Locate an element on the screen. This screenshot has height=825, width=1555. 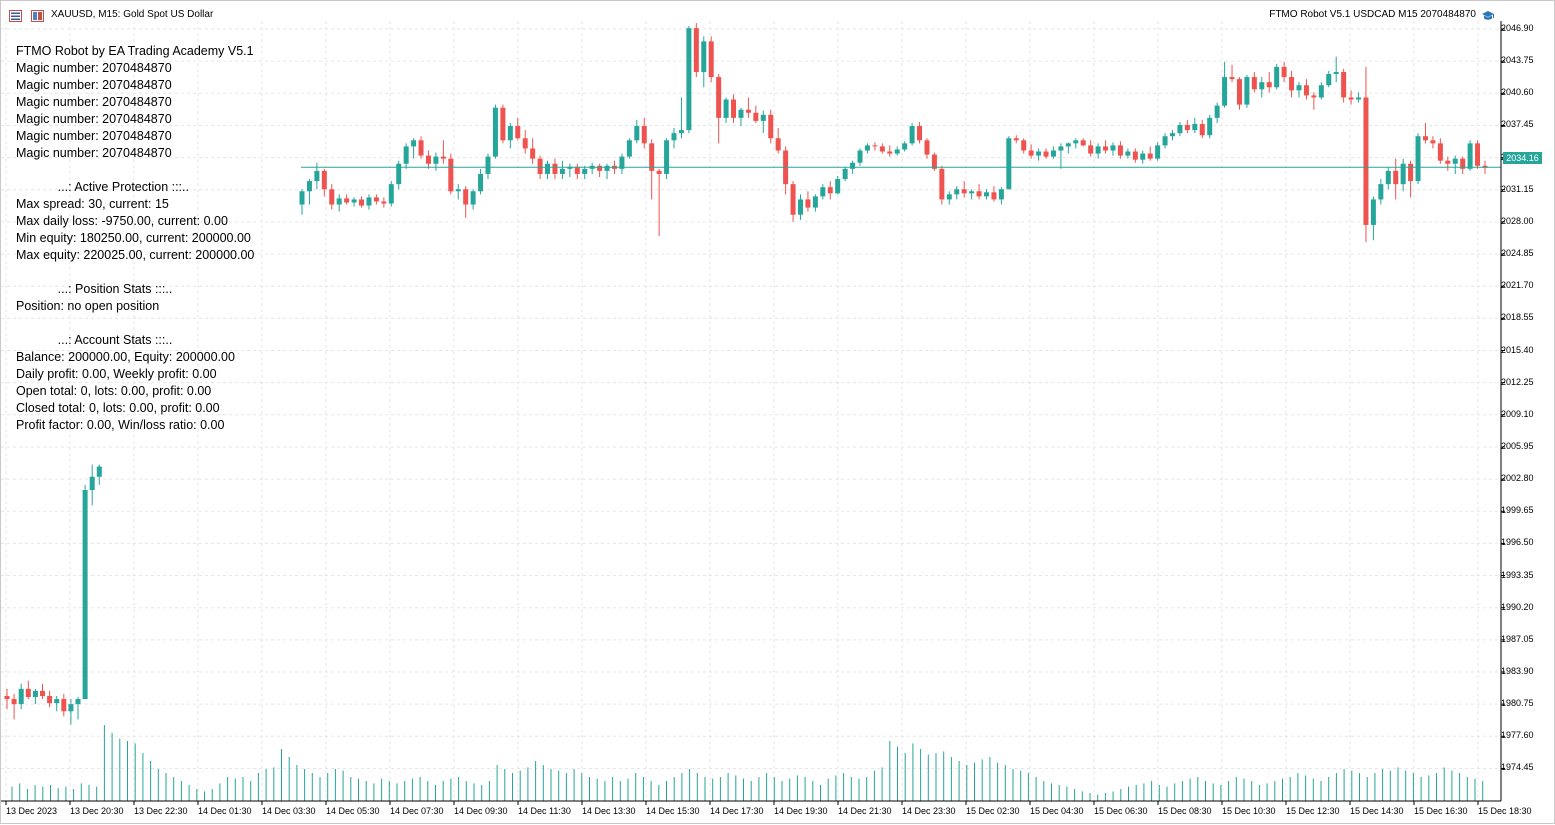
price-tick-label: 2015.40 is located at coordinates (1517, 349).